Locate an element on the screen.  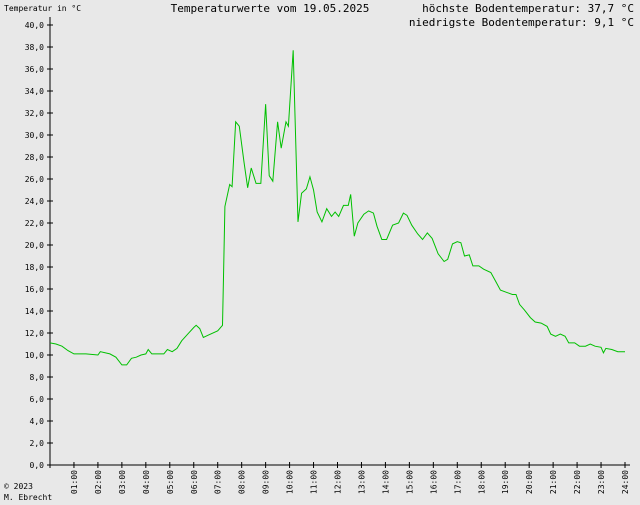
annotation: höchste Bodentemperatur: 37,7 °C is located at coordinates (528, 8).